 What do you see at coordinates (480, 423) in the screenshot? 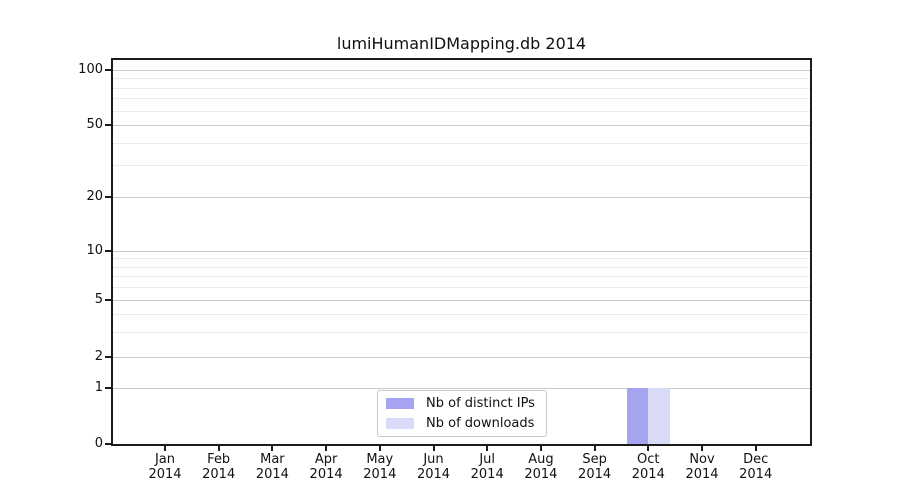
I see `legend-label-downloads: Nb of downloads` at bounding box center [480, 423].